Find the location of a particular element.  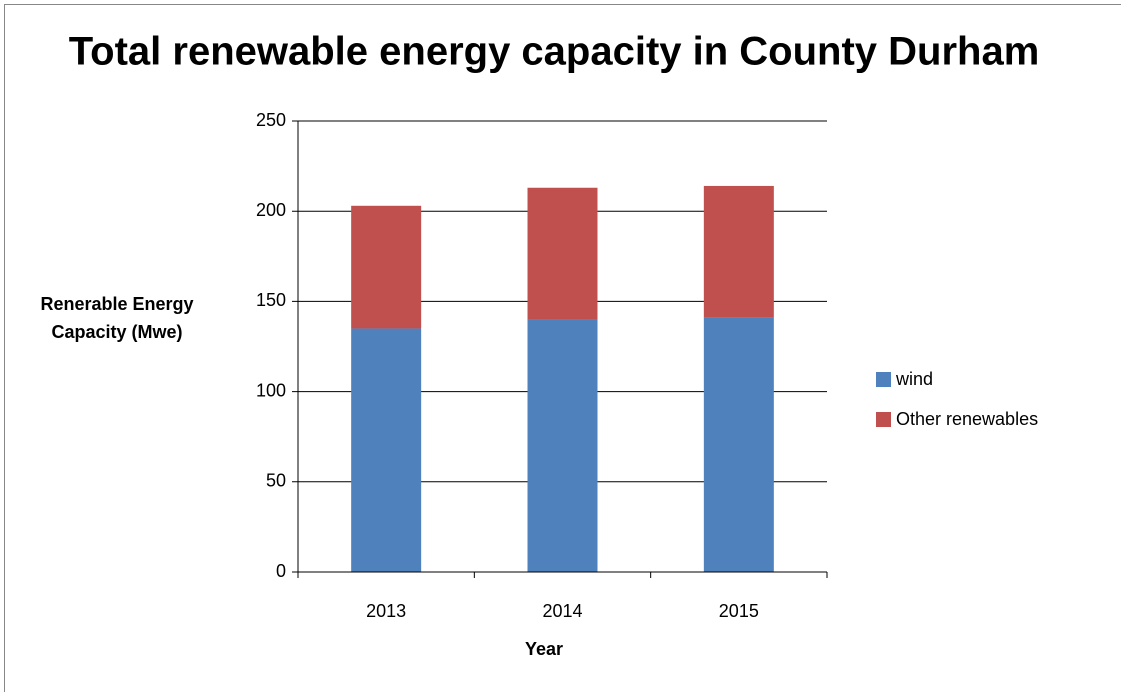

y-tick-label: 100 is located at coordinates (271, 390).